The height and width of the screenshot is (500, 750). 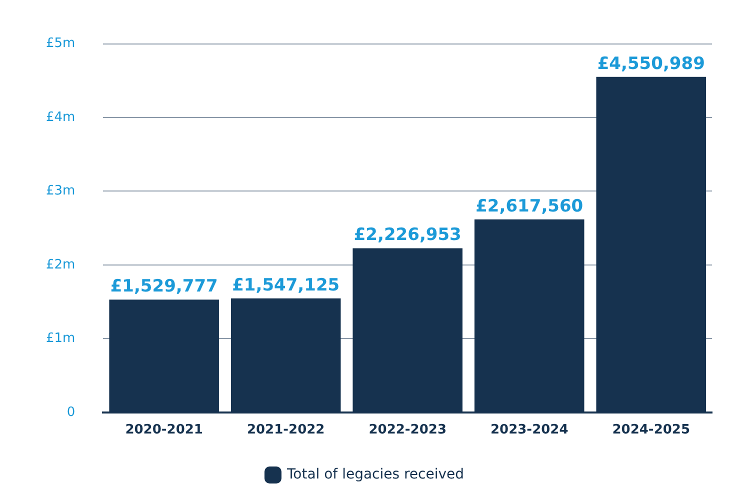 What do you see at coordinates (164, 430) in the screenshot?
I see `x-tick-label: 2020-2021` at bounding box center [164, 430].